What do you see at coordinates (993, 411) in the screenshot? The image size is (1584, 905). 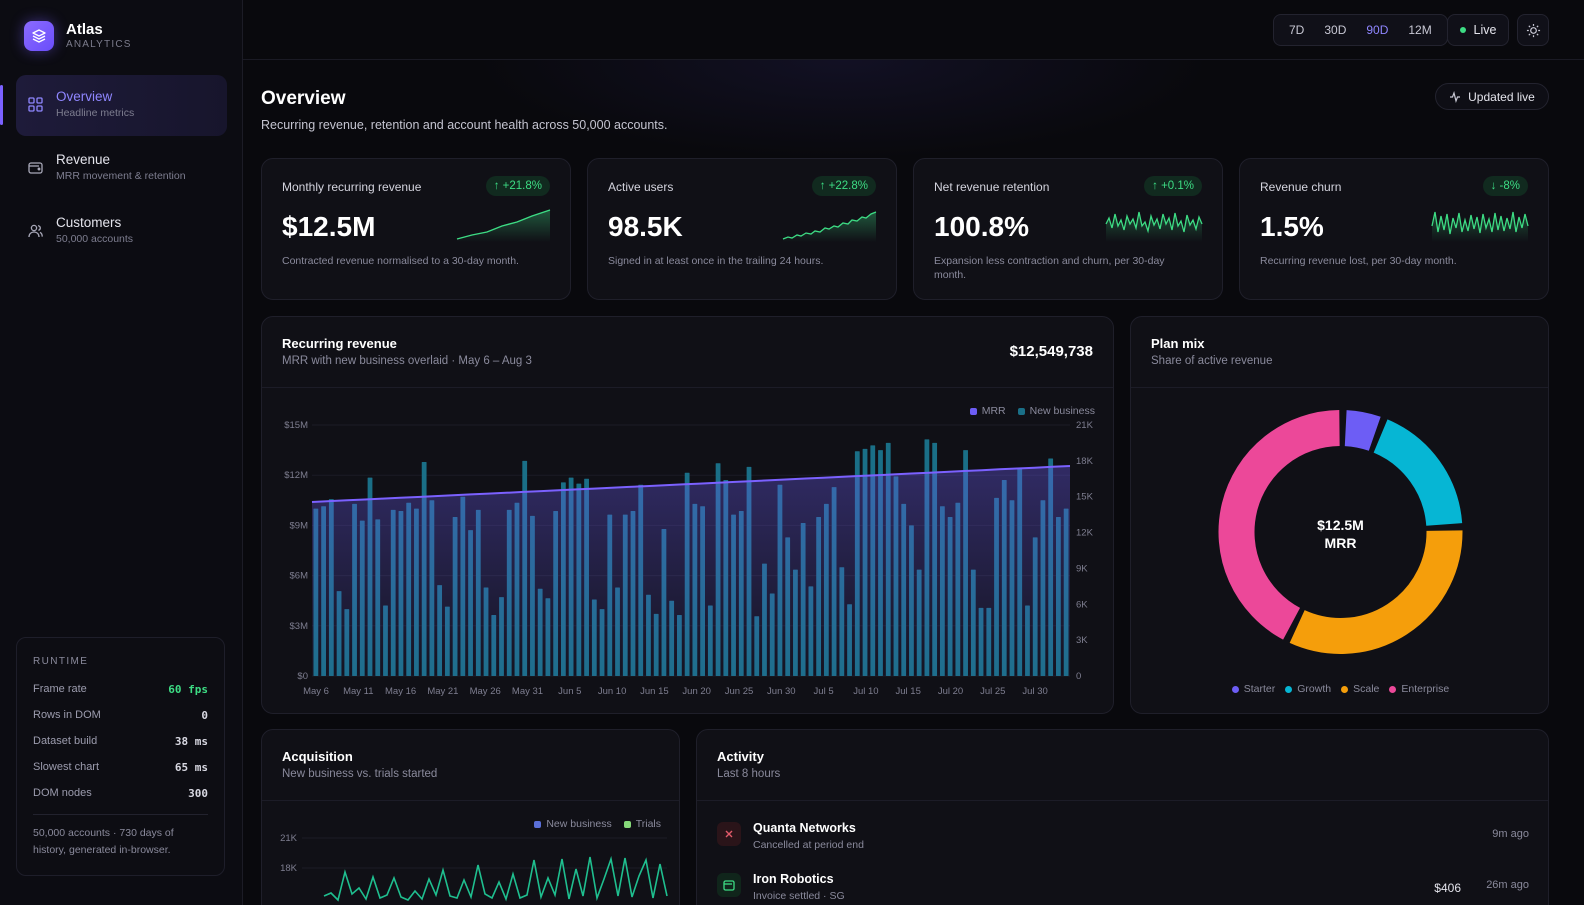 I see `legend-label: MRR` at bounding box center [993, 411].